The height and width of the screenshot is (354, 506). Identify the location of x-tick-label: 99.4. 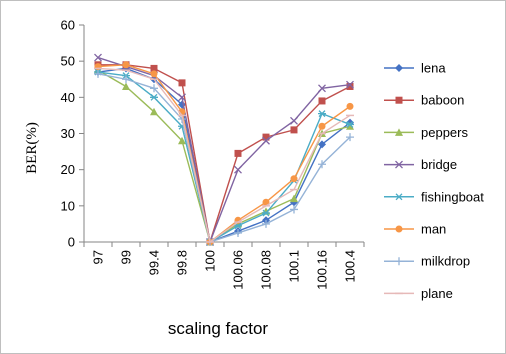
(154, 262).